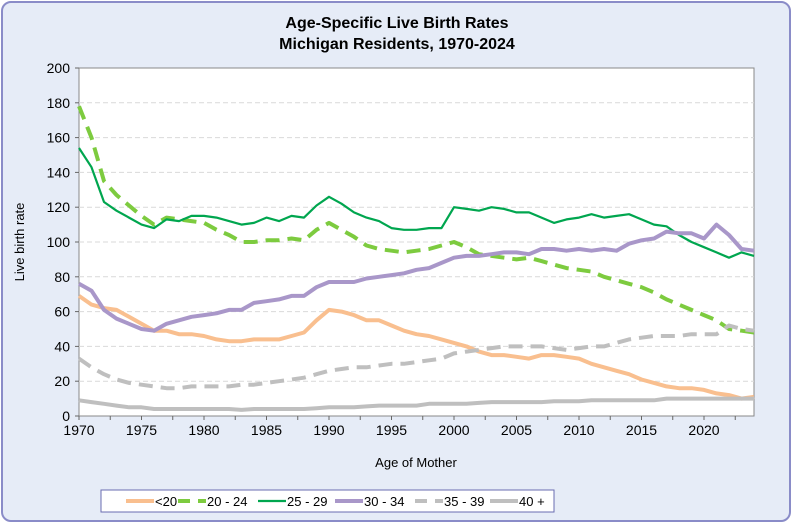  What do you see at coordinates (19, 242) in the screenshot?
I see `y-axis-label: Live birth rate` at bounding box center [19, 242].